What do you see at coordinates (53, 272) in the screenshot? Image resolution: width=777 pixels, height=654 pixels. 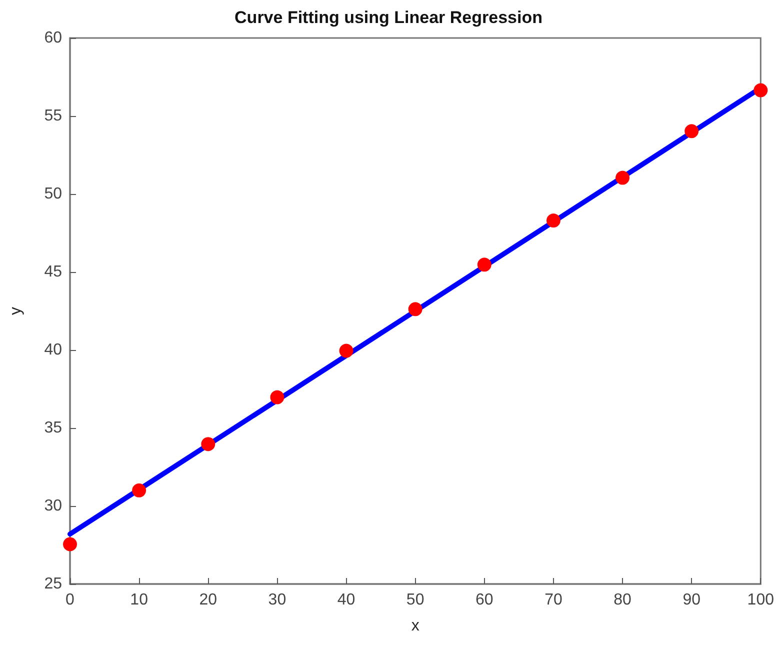 I see `y-tick-label: 45` at bounding box center [53, 272].